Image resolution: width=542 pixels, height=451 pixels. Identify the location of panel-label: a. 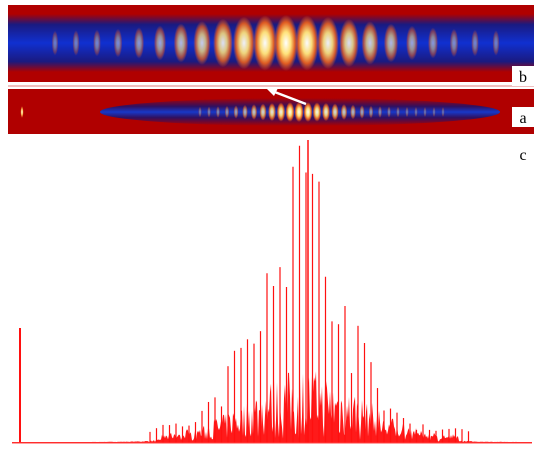
(522, 118).